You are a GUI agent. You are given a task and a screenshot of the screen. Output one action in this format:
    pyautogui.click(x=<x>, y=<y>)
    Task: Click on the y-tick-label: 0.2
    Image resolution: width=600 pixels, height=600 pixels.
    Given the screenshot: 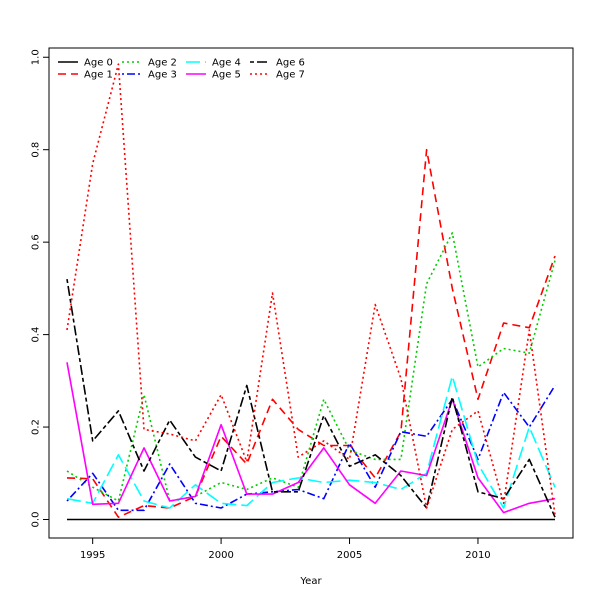 What is the action you would take?
    pyautogui.click(x=36, y=427)
    